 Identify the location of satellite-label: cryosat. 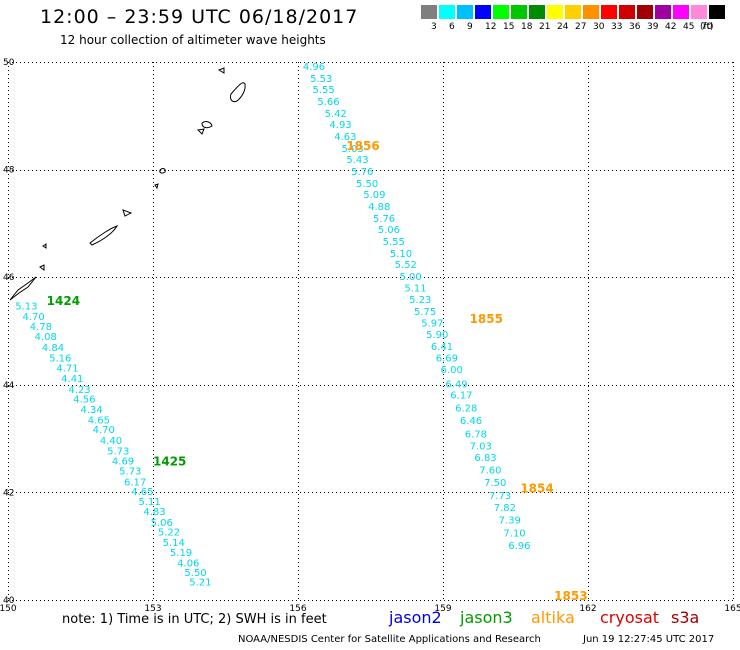
(630, 617).